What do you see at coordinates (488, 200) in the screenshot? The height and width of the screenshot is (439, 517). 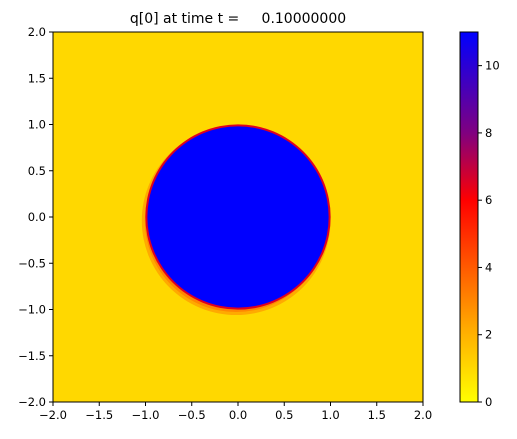 I see `colorbar-tick-label: 6` at bounding box center [488, 200].